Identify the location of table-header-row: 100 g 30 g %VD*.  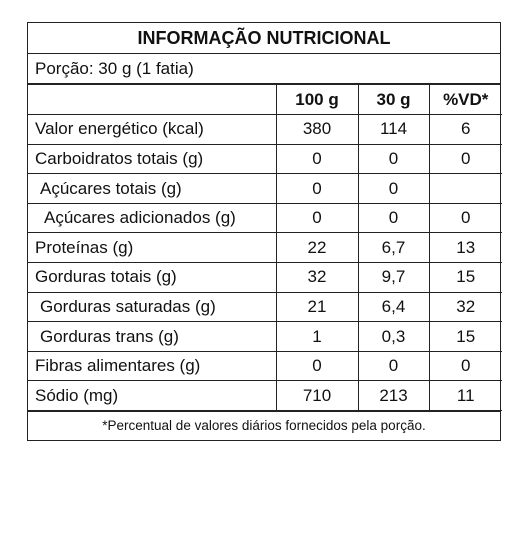
(265, 100).